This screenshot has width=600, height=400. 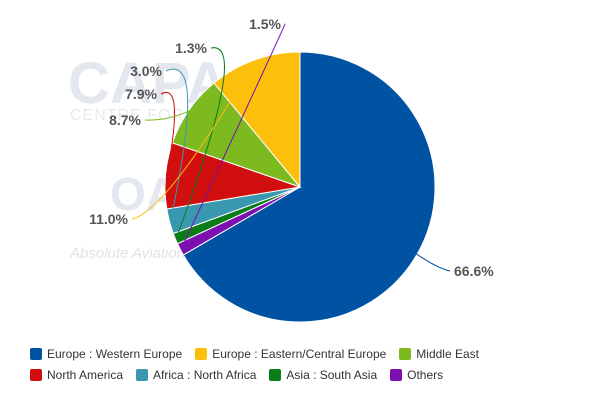 What do you see at coordinates (265, 24) in the screenshot?
I see `slice-label: 1.5%` at bounding box center [265, 24].